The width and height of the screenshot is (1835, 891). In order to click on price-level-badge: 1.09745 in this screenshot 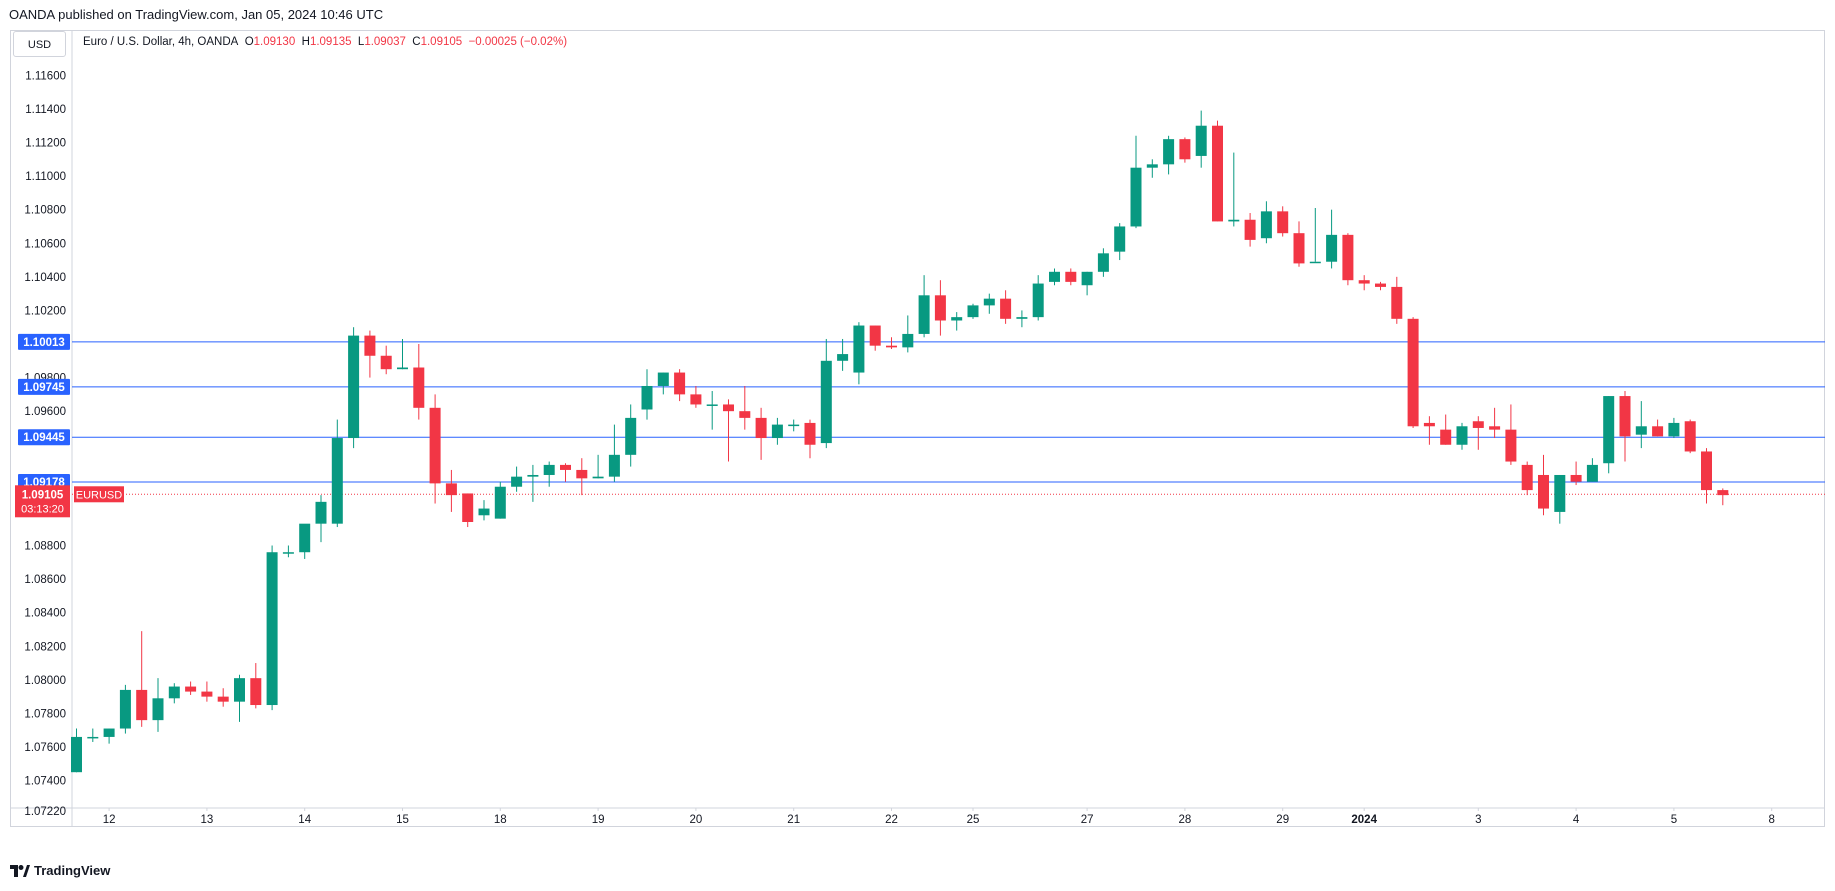, I will do `click(44, 386)`.